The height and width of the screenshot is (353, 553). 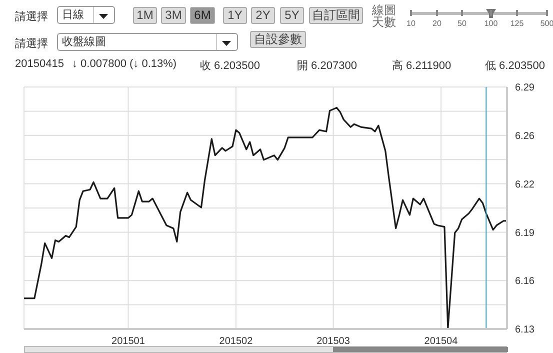 What do you see at coordinates (384, 16) in the screenshot?
I see `text: 線圖天數` at bounding box center [384, 16].